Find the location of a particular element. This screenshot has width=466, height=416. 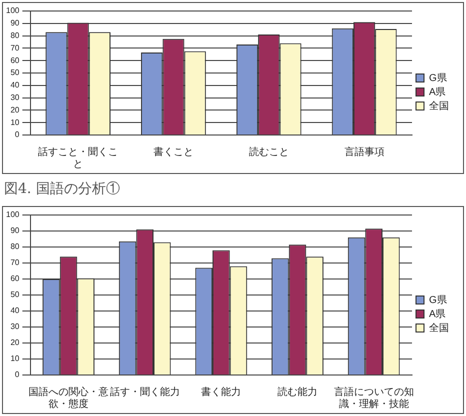

x-tick-label: 言語についての知識・理解・技能 is located at coordinates (374, 398).